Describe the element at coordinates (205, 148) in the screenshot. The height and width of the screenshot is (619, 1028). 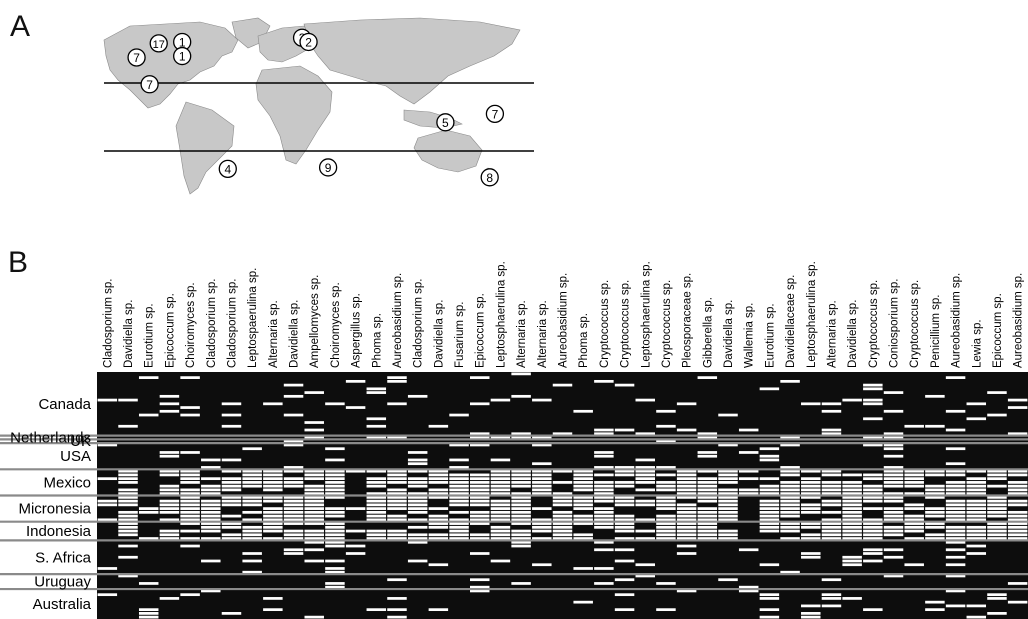
I see `landmass-south-america` at that location.